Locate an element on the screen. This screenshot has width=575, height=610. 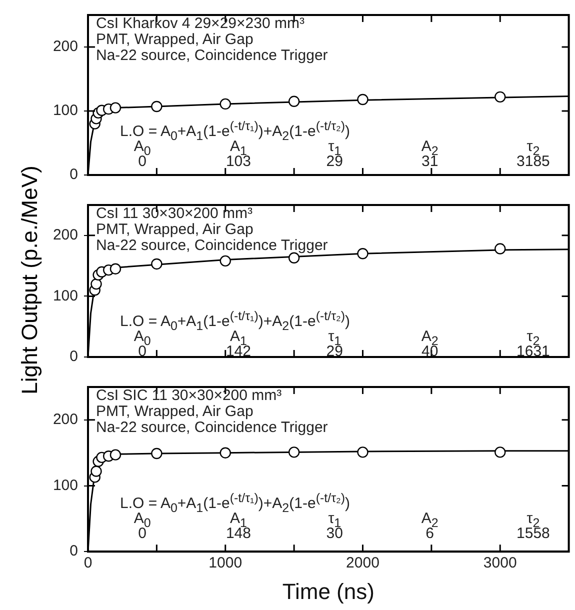
x-tick-label: 1000 is located at coordinates (225, 563).